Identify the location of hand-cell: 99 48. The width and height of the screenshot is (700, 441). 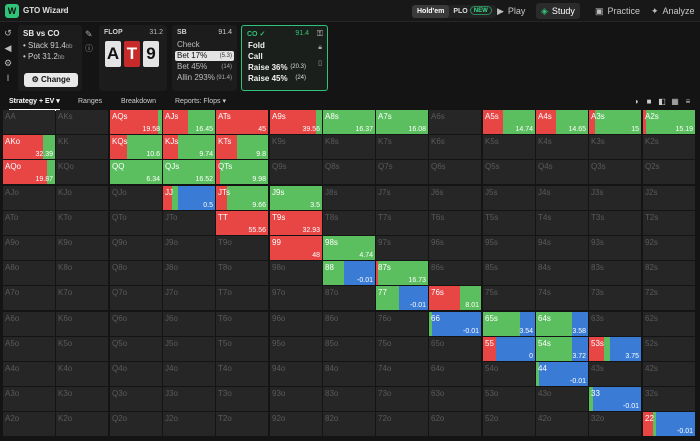
(296, 248).